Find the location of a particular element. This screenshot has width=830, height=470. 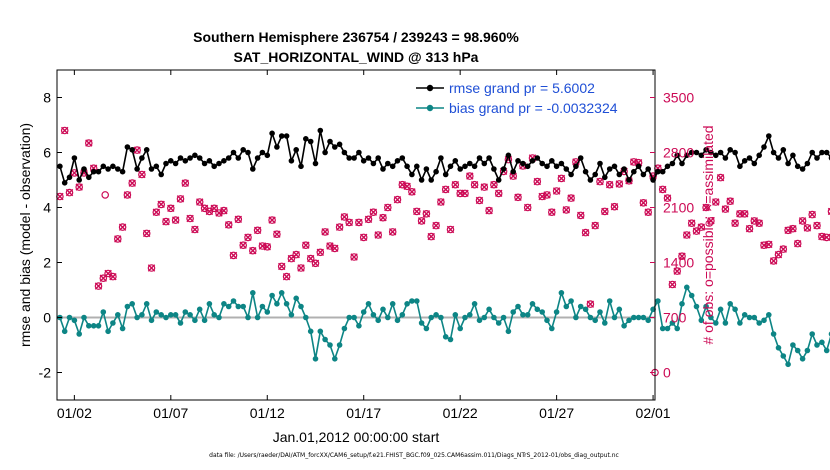

y-tick-label: -2 is located at coordinates (45, 373).